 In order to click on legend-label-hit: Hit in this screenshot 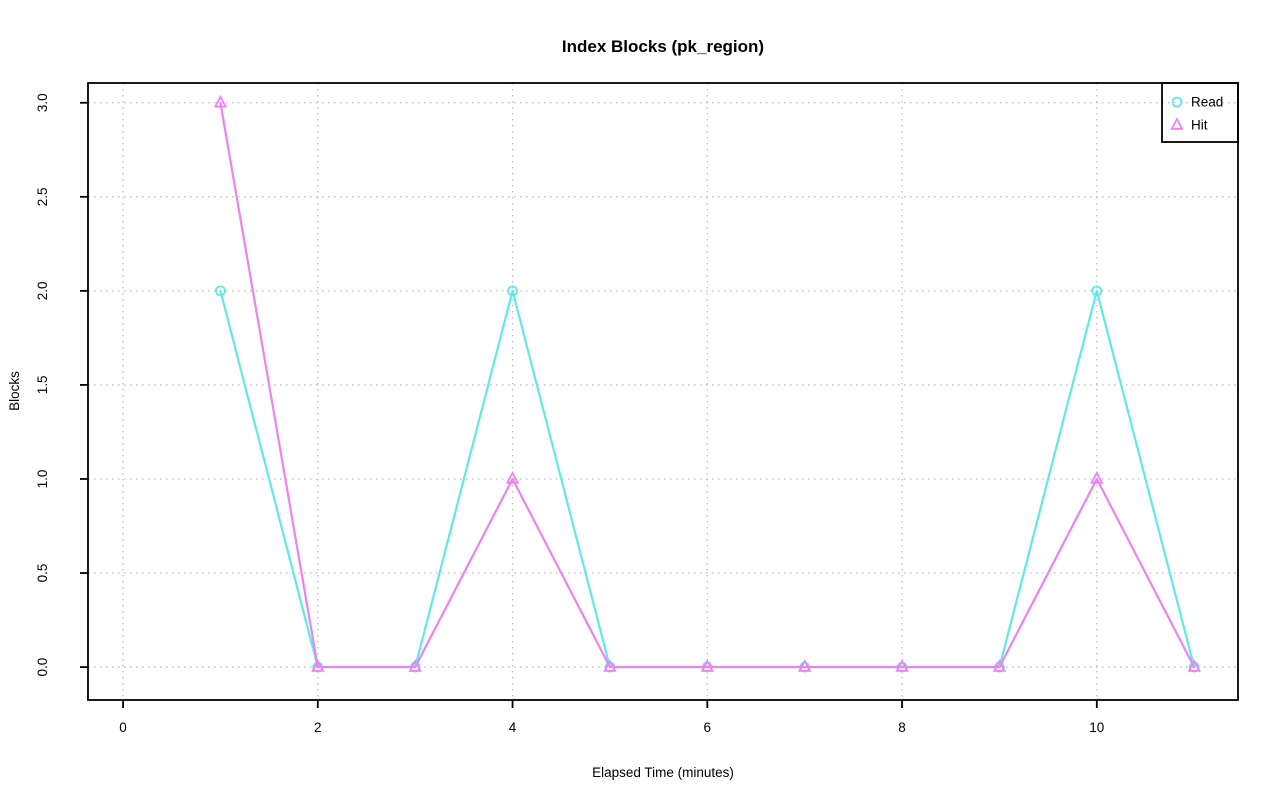, I will do `click(1199, 125)`.